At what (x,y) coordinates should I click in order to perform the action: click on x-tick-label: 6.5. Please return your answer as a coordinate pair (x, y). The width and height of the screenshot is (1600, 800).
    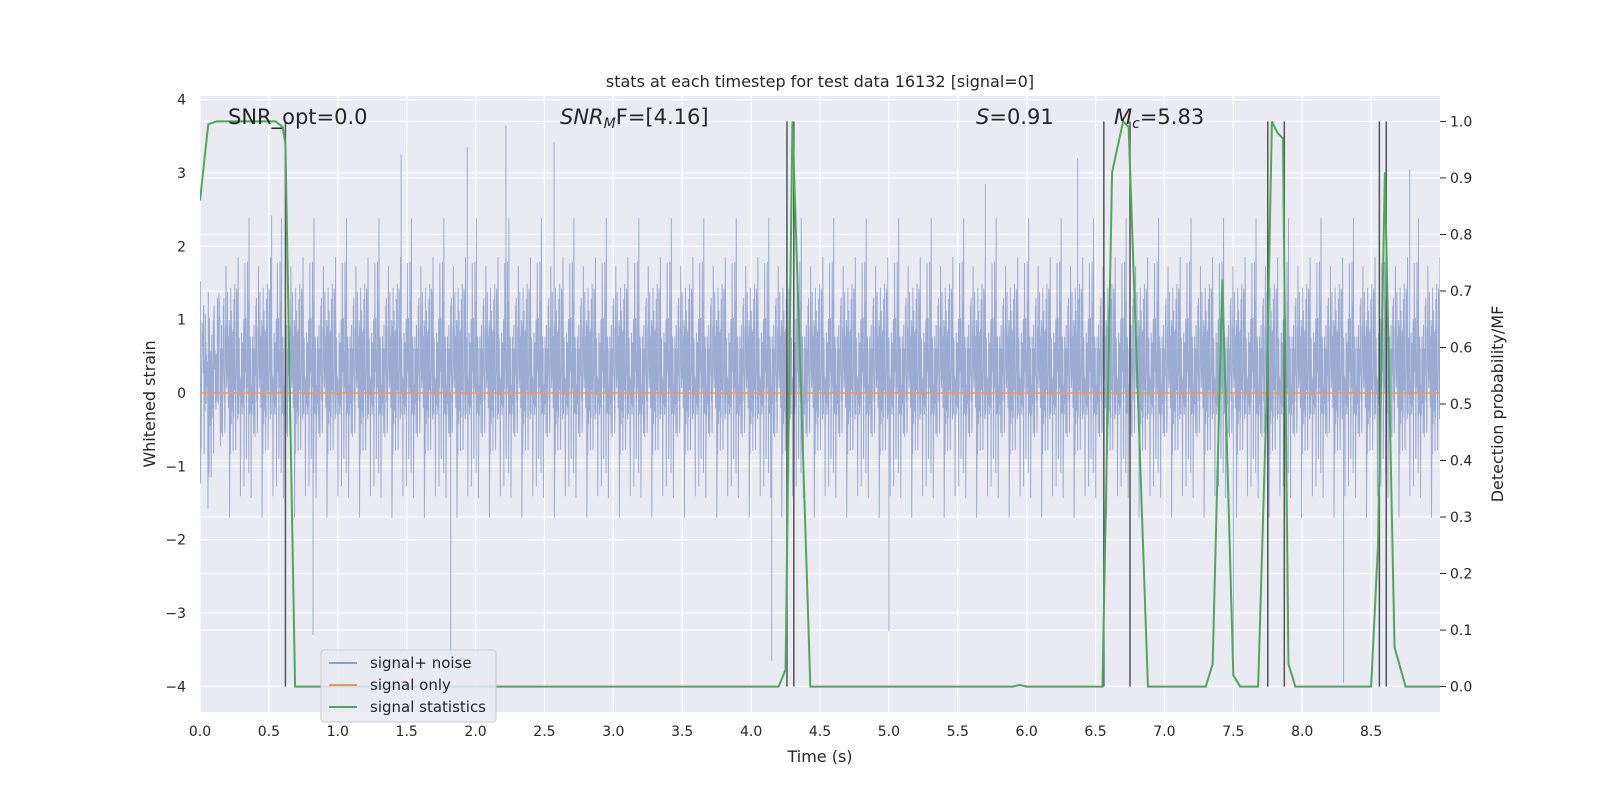
    Looking at the image, I should click on (1095, 732).